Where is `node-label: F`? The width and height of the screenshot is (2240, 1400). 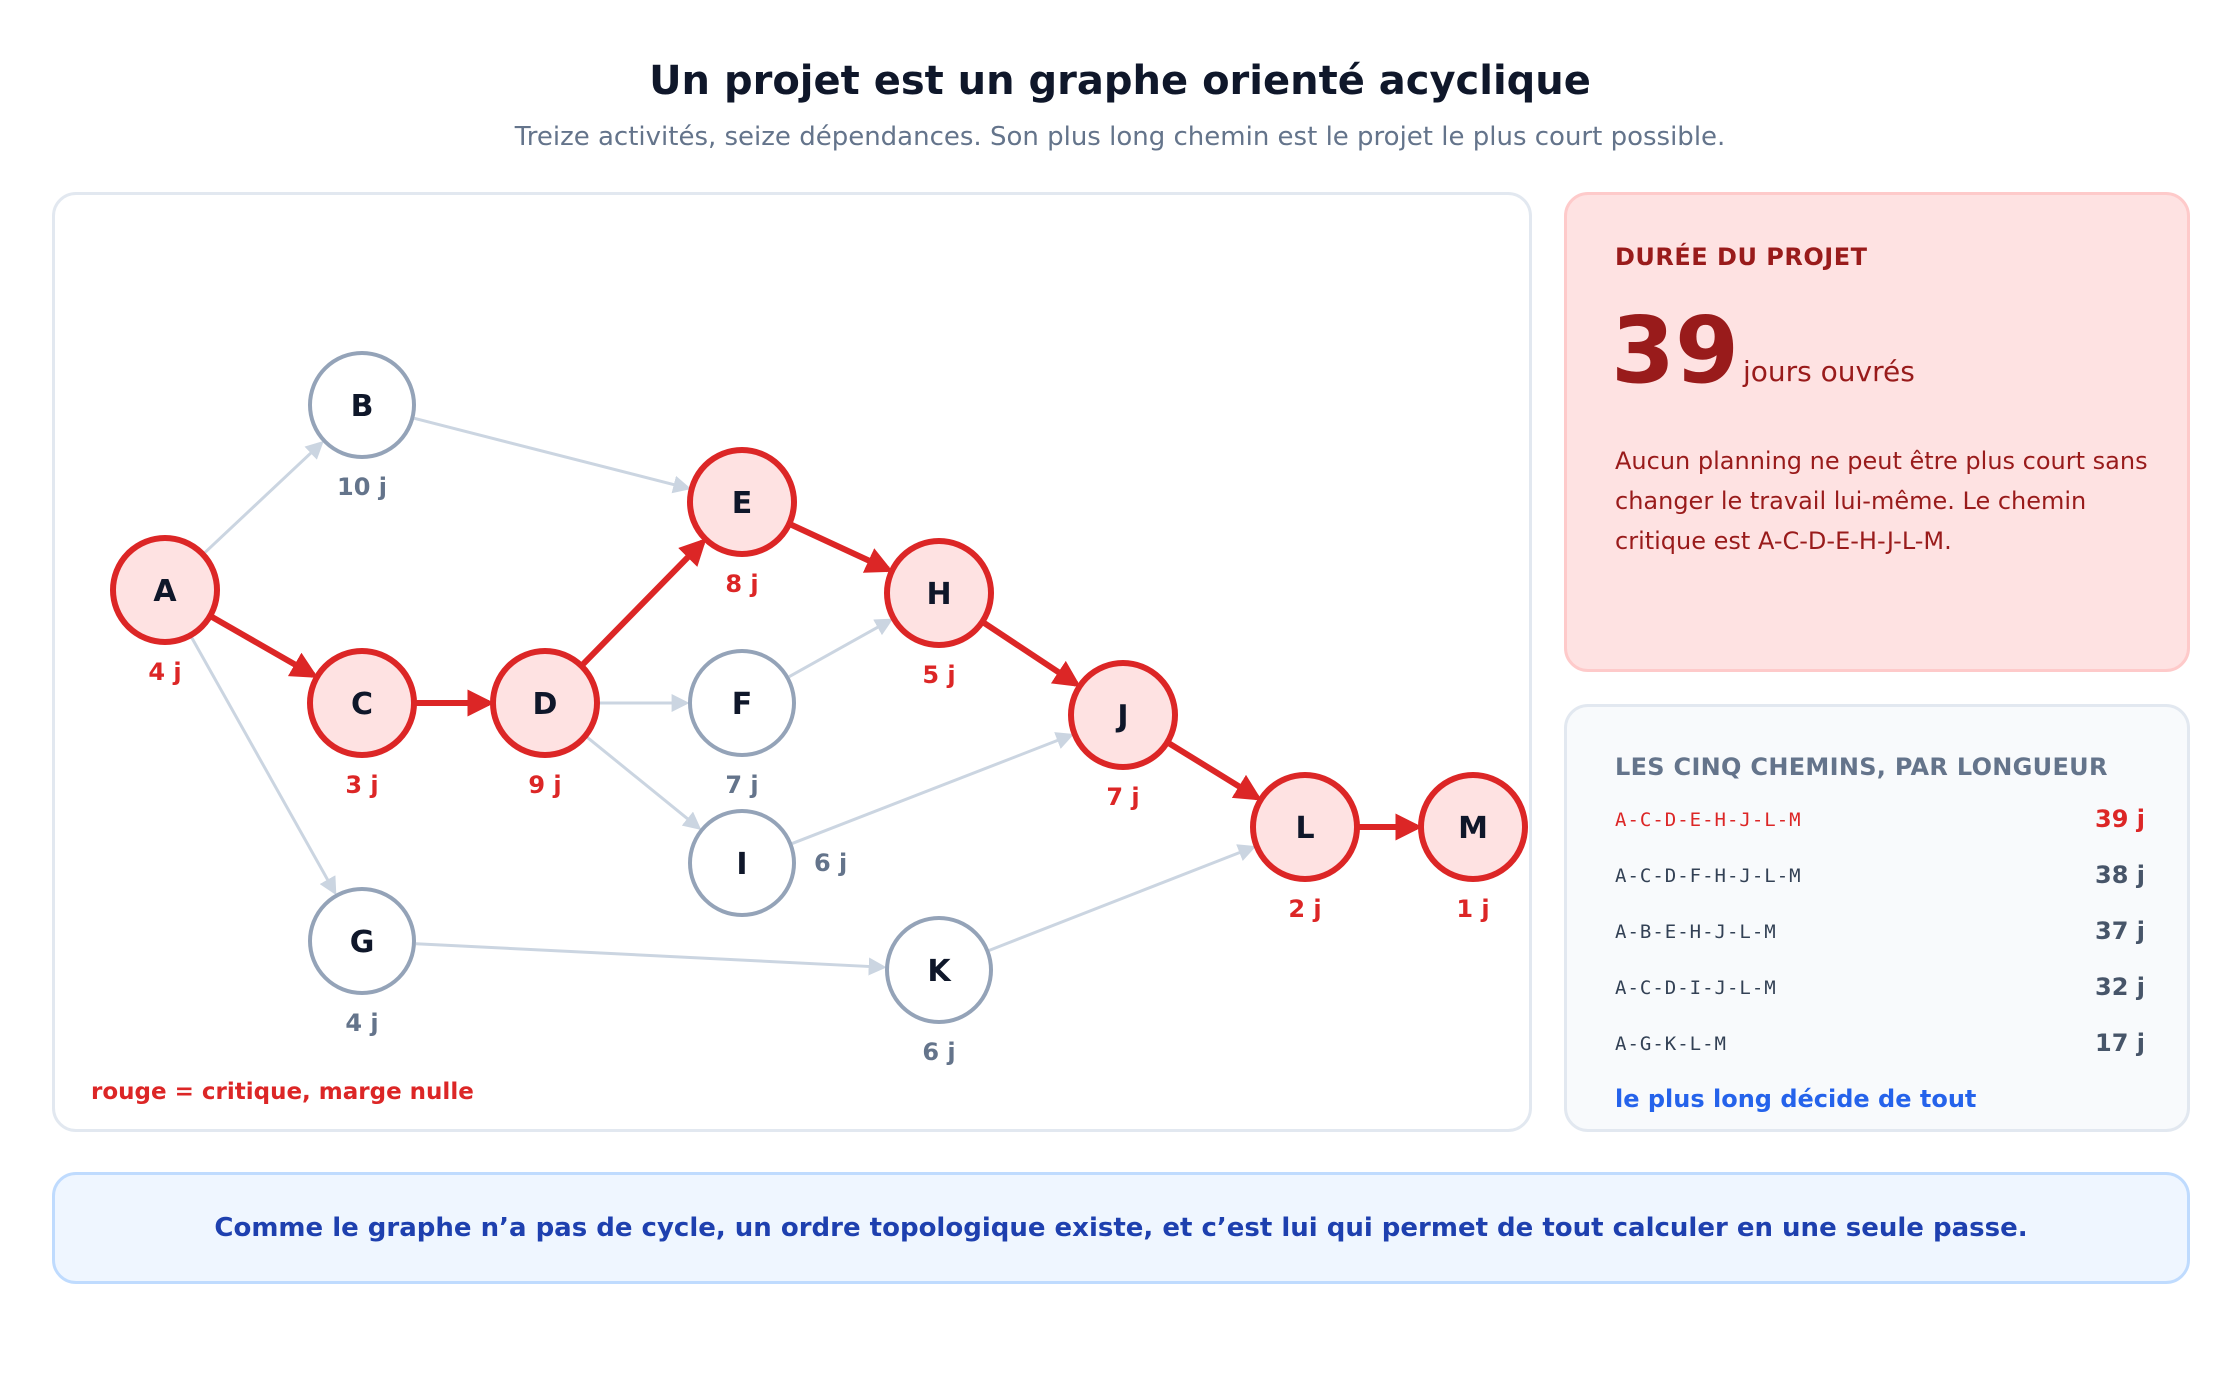 node-label: F is located at coordinates (742, 704).